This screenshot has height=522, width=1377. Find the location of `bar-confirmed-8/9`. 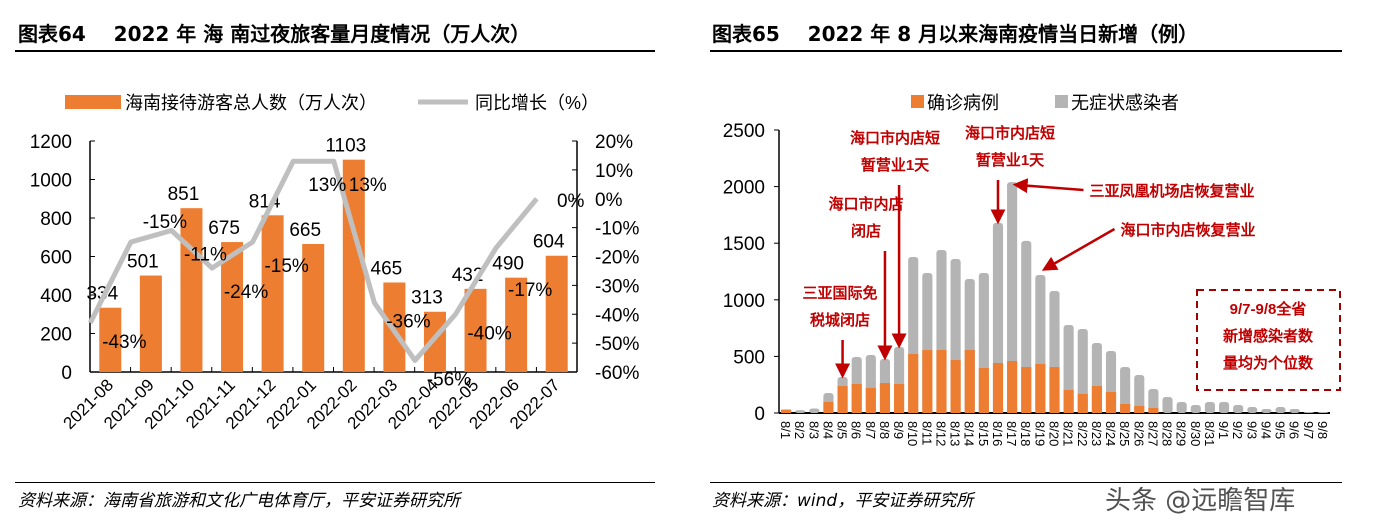

bar-confirmed-8/9 is located at coordinates (899, 398).